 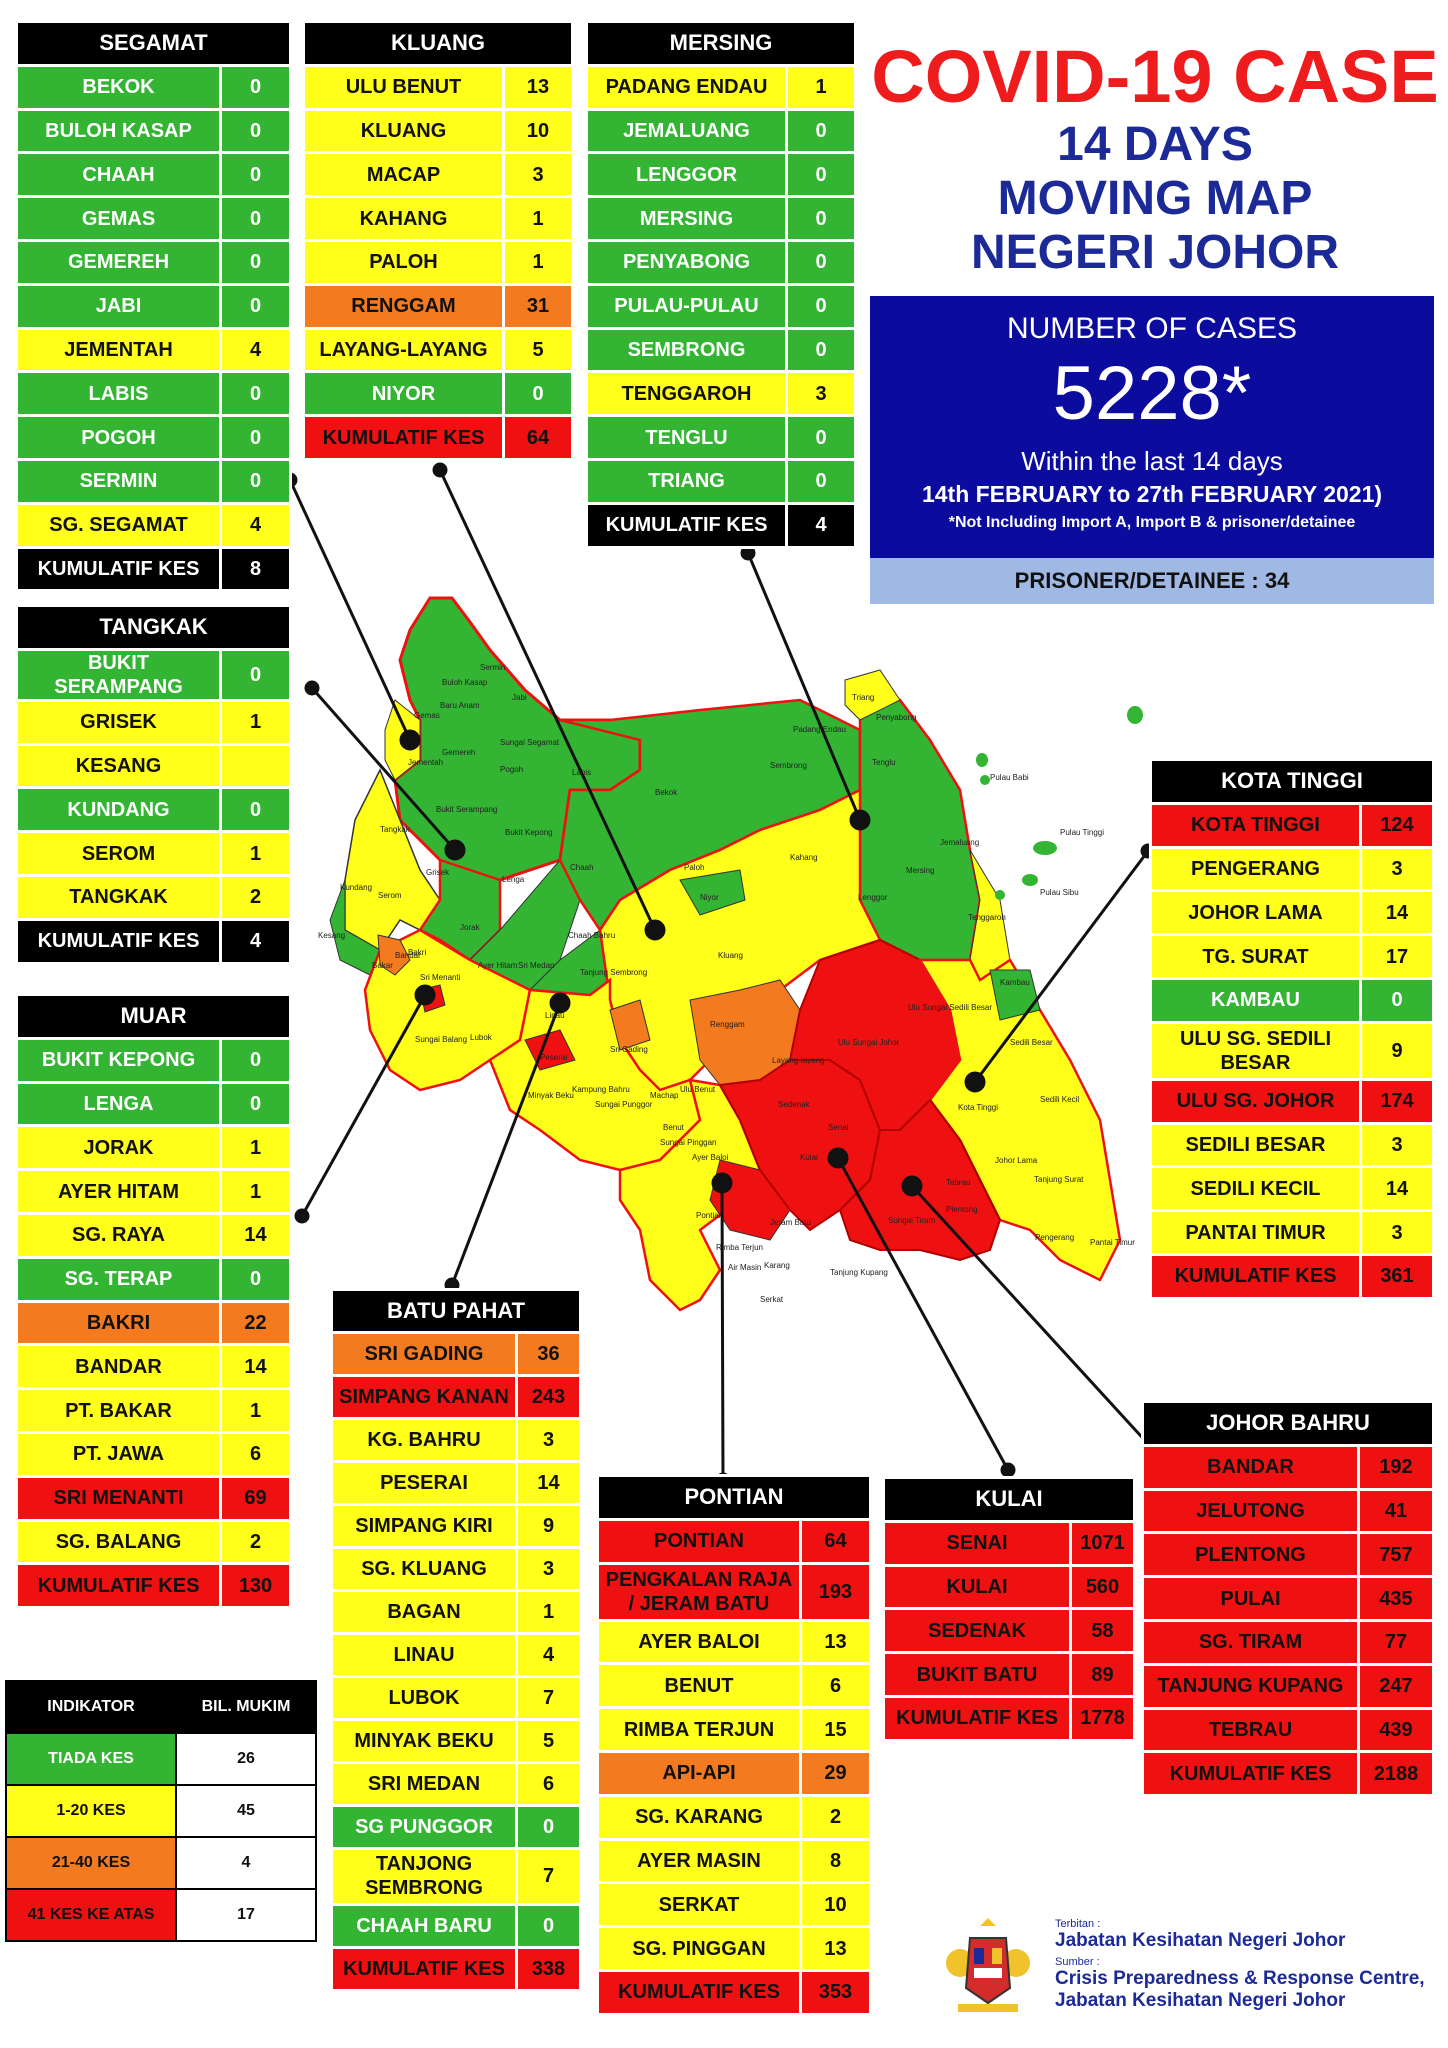 I want to click on map-region-kambau, so click(x=1015, y=995).